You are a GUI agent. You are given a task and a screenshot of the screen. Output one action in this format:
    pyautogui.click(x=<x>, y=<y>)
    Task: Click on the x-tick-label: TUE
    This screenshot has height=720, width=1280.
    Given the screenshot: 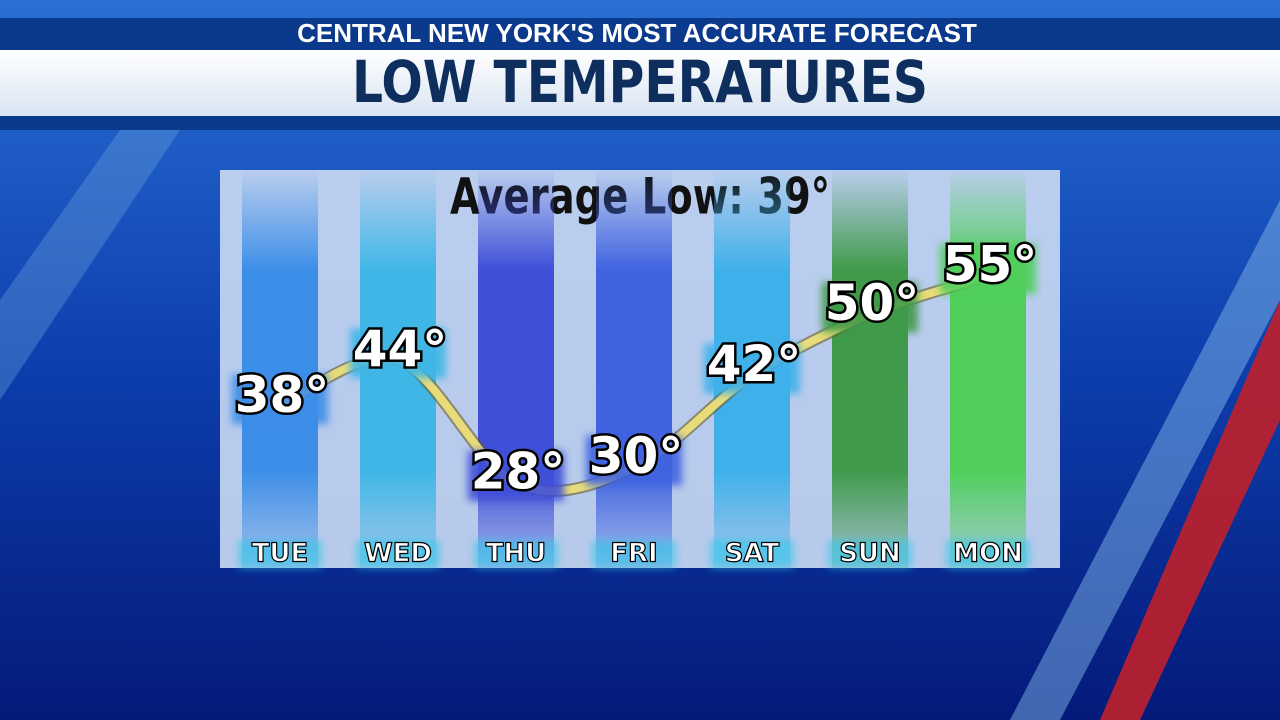 What is the action you would take?
    pyautogui.click(x=280, y=554)
    